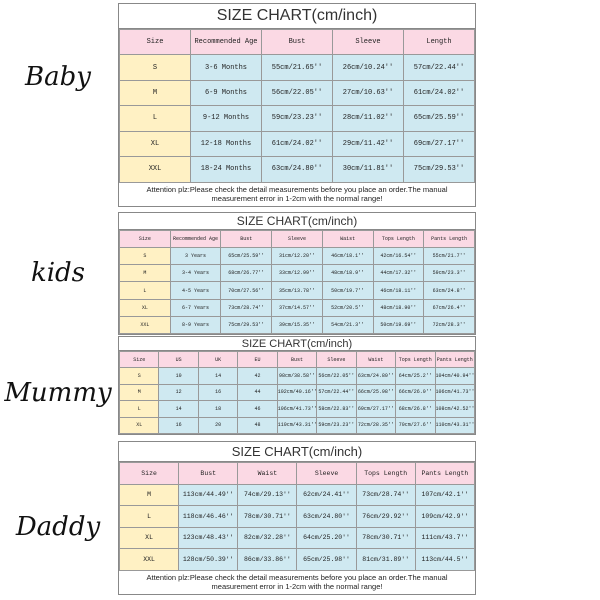 The image size is (600, 600). What do you see at coordinates (58, 393) in the screenshot?
I see `section-label: Mummy` at bounding box center [58, 393].